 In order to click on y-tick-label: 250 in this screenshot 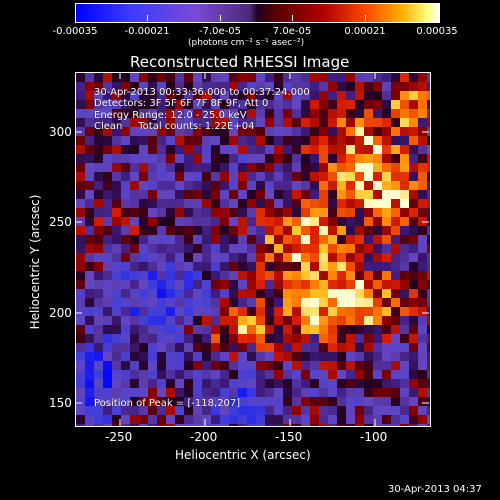, I will do `click(60, 222)`.